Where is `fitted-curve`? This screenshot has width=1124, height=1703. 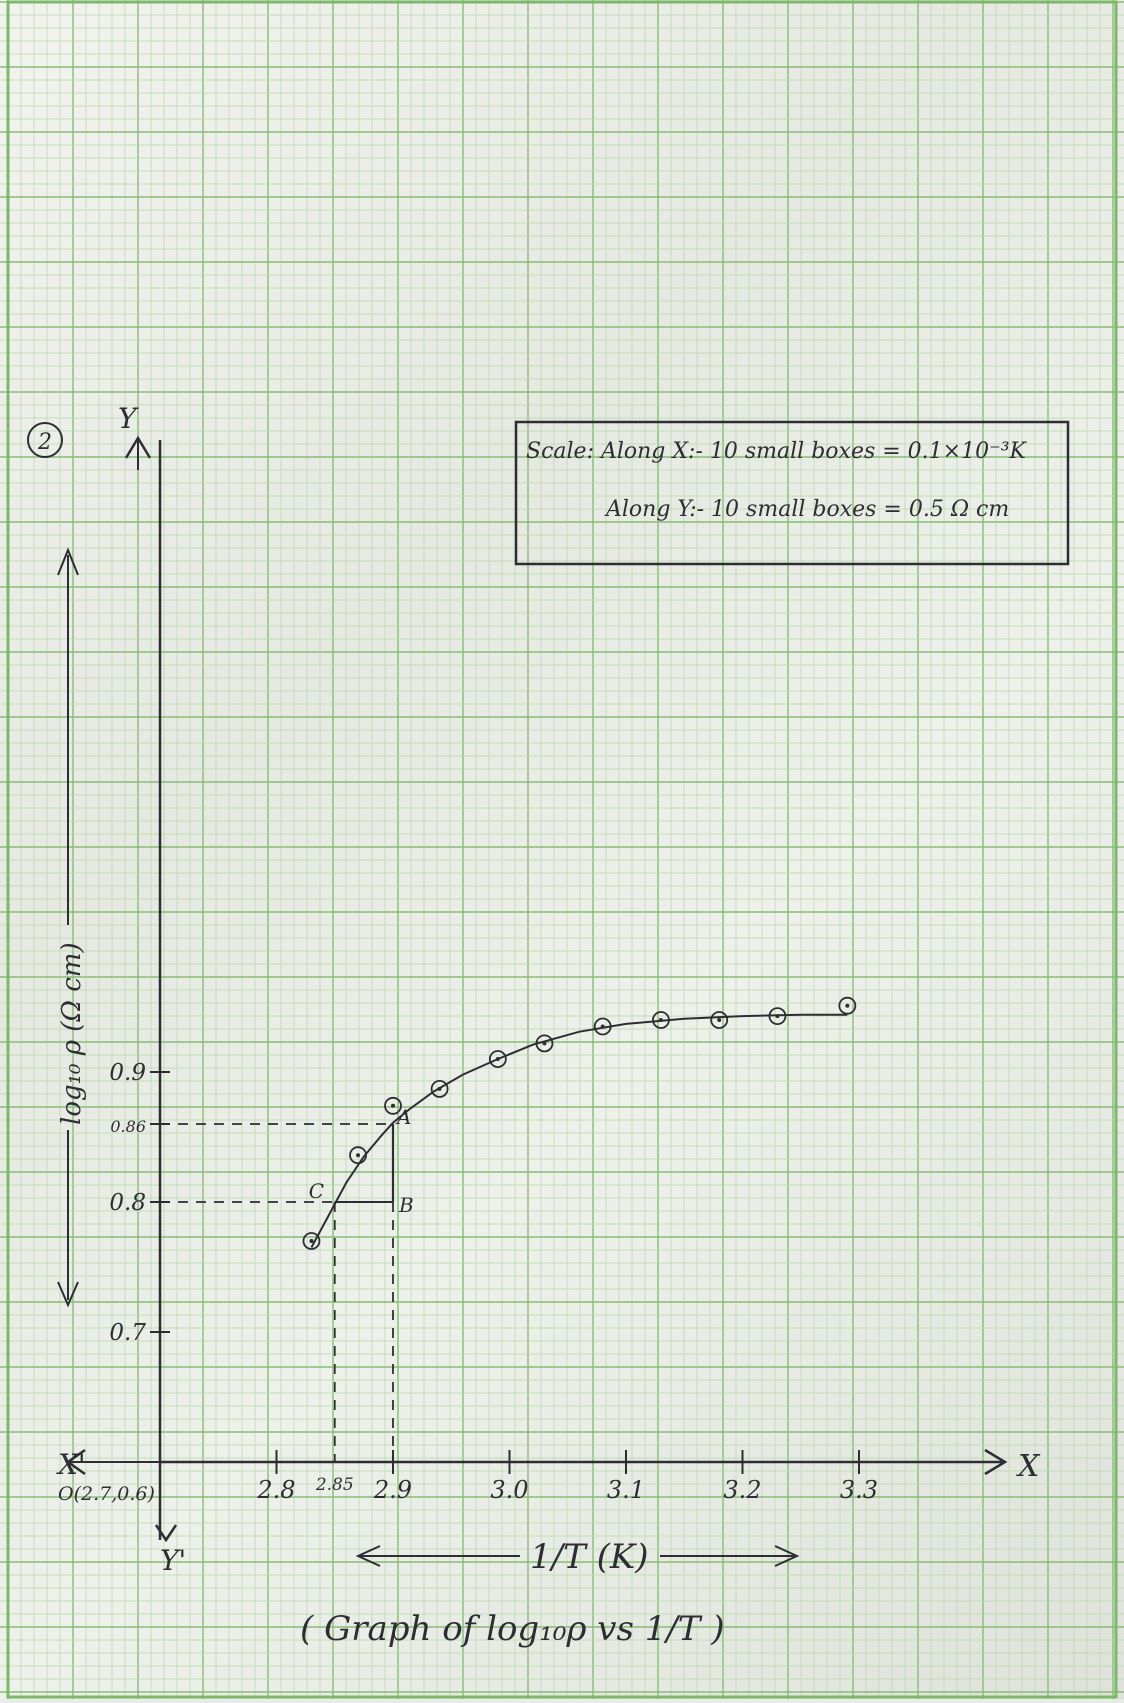 fitted-curve is located at coordinates (579, 1130).